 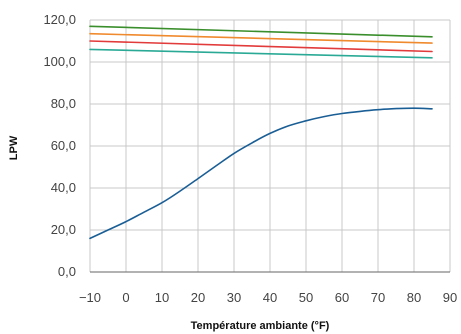 I want to click on y-tick-label: 120,0, so click(x=59, y=19).